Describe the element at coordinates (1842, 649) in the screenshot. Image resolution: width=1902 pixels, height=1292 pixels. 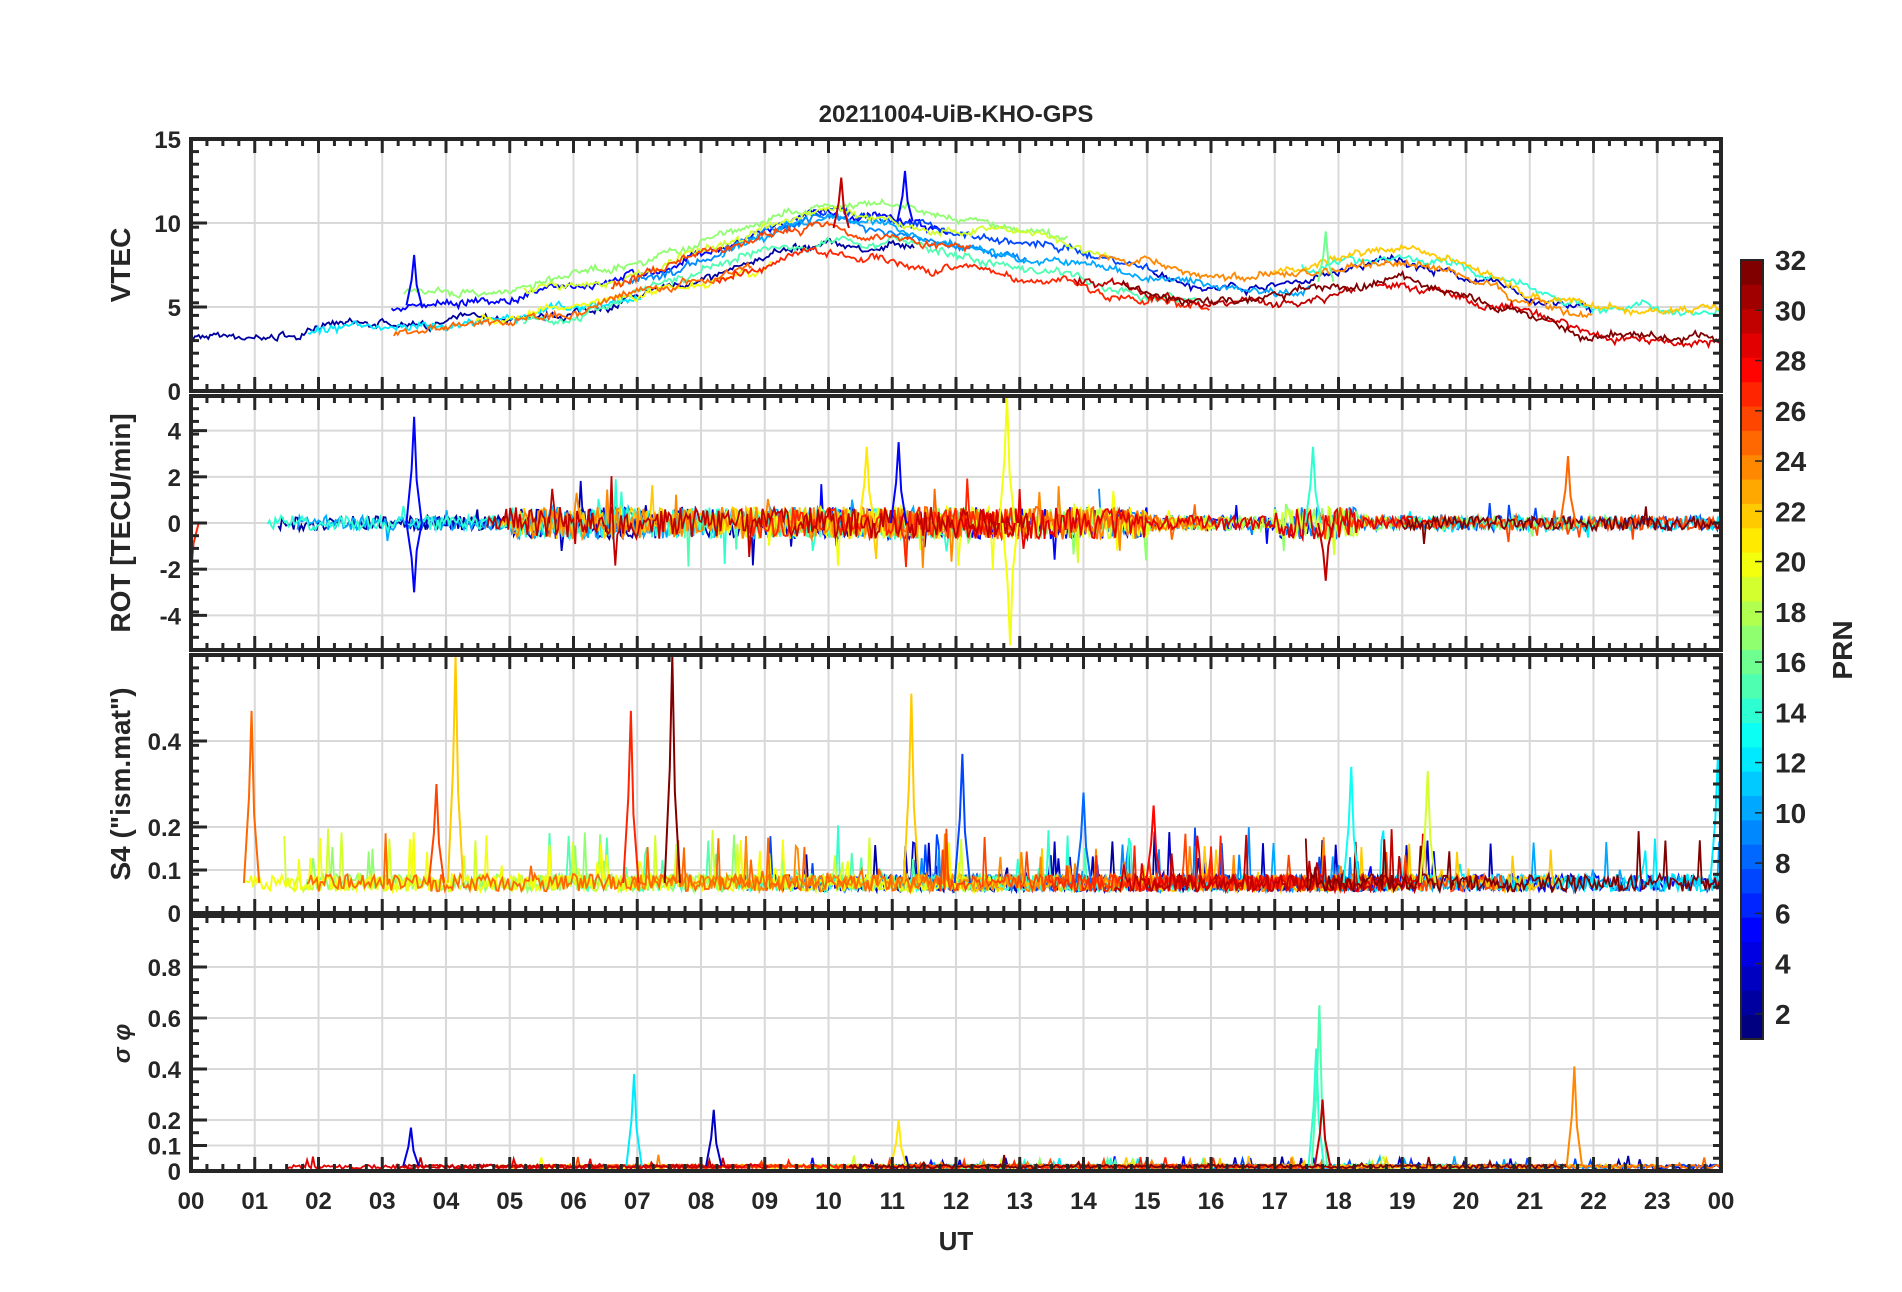
I see `colorbar-label: PRN` at that location.